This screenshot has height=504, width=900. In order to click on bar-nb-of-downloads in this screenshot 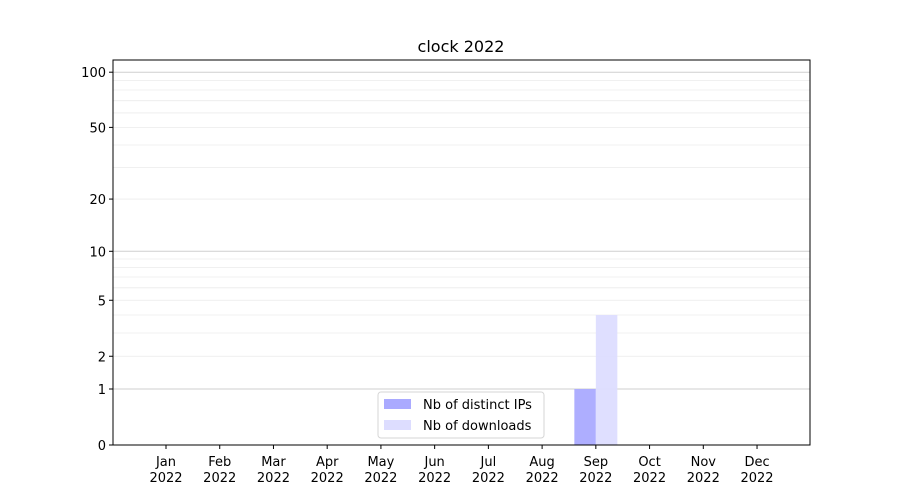, I will do `click(606, 379)`.